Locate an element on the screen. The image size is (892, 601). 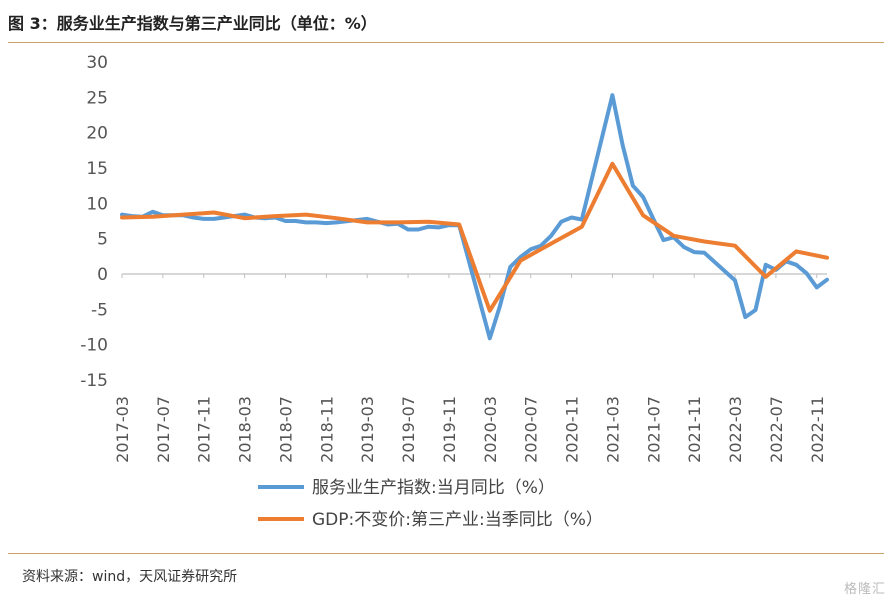
legend-label: GDP:不变价:第三产业:当季同比（%） is located at coordinates (457, 520).